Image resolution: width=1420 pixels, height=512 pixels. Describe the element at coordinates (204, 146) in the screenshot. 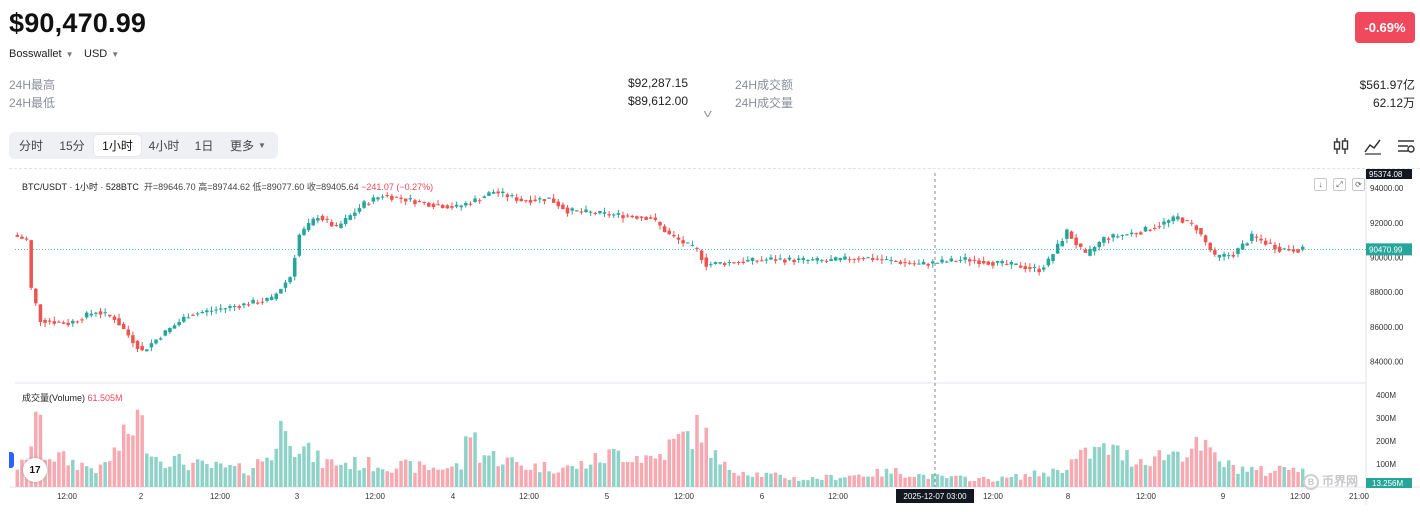

I see `tab-1d: 1日` at that location.